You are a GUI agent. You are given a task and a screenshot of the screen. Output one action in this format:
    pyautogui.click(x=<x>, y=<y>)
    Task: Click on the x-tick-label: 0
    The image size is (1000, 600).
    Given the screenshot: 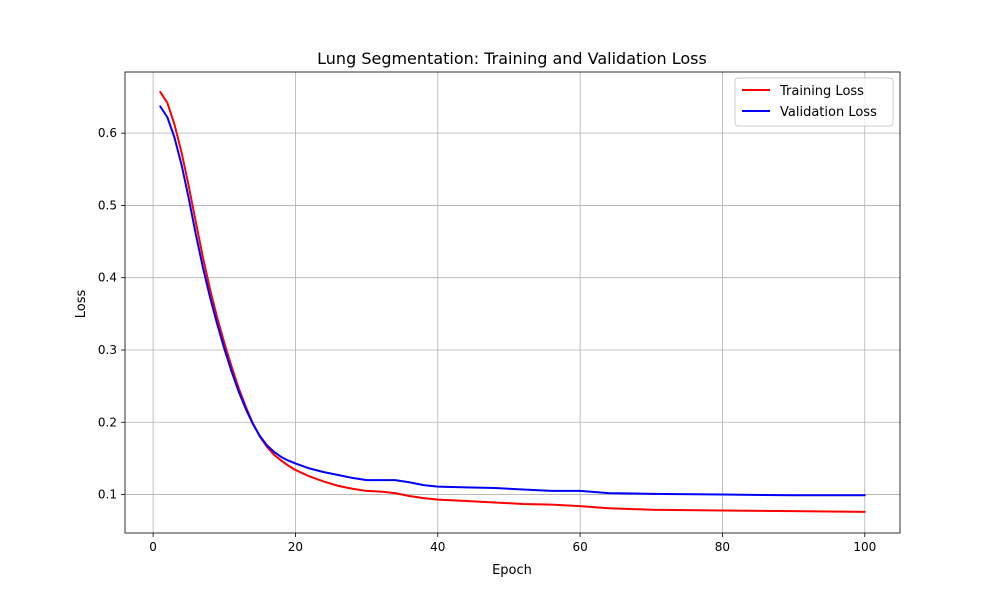 What is the action you would take?
    pyautogui.click(x=153, y=547)
    